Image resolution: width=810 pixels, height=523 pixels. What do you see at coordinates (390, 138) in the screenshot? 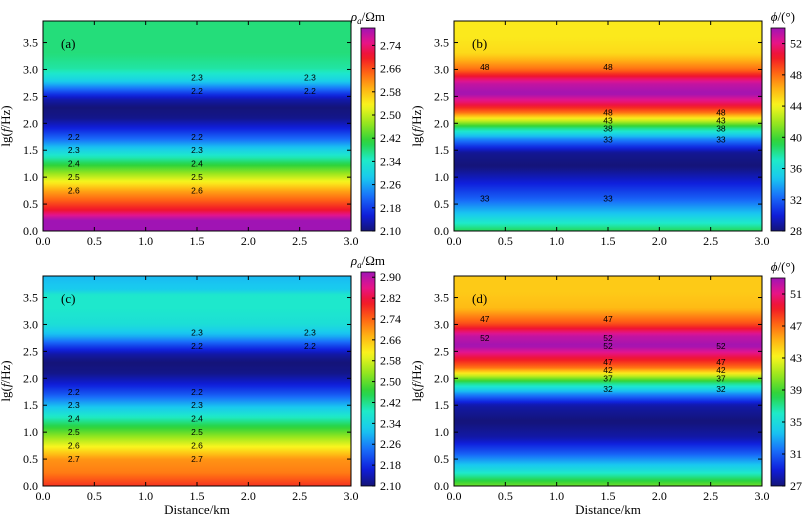
I see `colorbar-tick-label: 2.42` at bounding box center [390, 138].